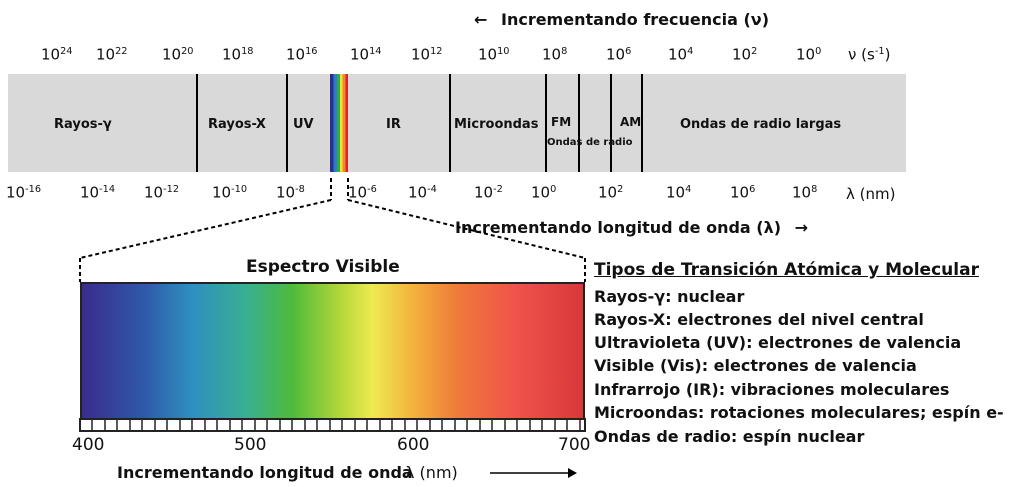  What do you see at coordinates (250, 445) in the screenshot?
I see `visible-tick: 500` at bounding box center [250, 445].